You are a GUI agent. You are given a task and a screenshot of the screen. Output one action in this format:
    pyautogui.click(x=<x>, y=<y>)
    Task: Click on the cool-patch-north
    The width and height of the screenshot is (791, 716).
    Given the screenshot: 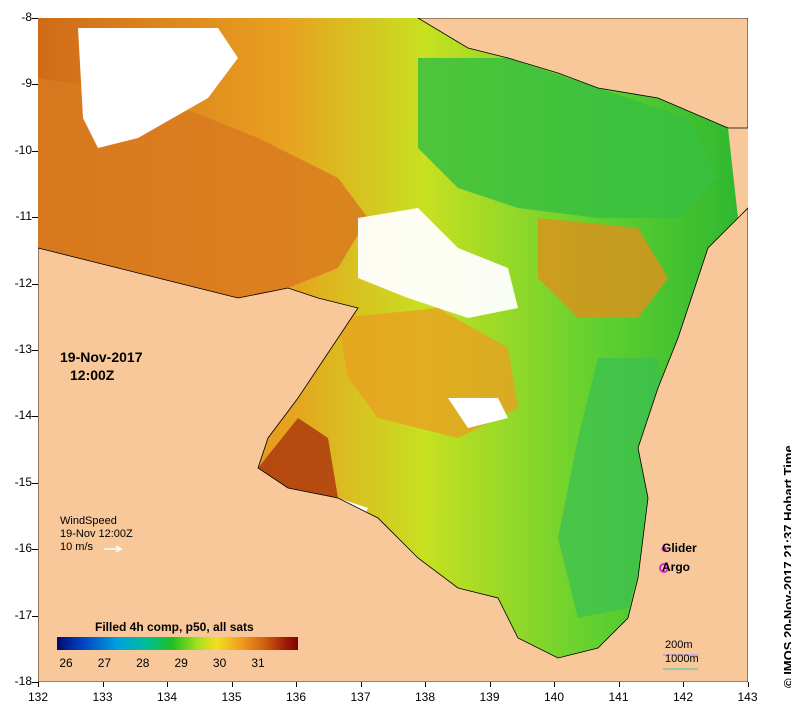 What is the action you would take?
    pyautogui.click(x=568, y=138)
    